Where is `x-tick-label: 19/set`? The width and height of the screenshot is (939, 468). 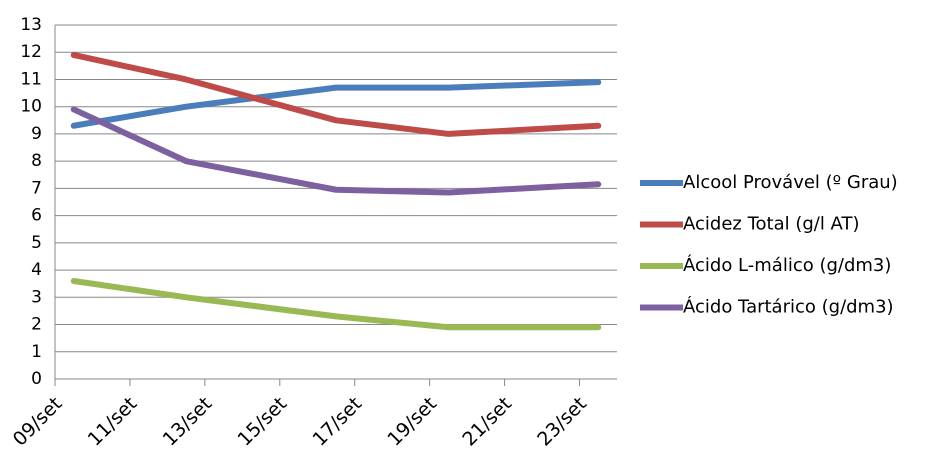
x-tick-label: 19/set is located at coordinates (412, 422).